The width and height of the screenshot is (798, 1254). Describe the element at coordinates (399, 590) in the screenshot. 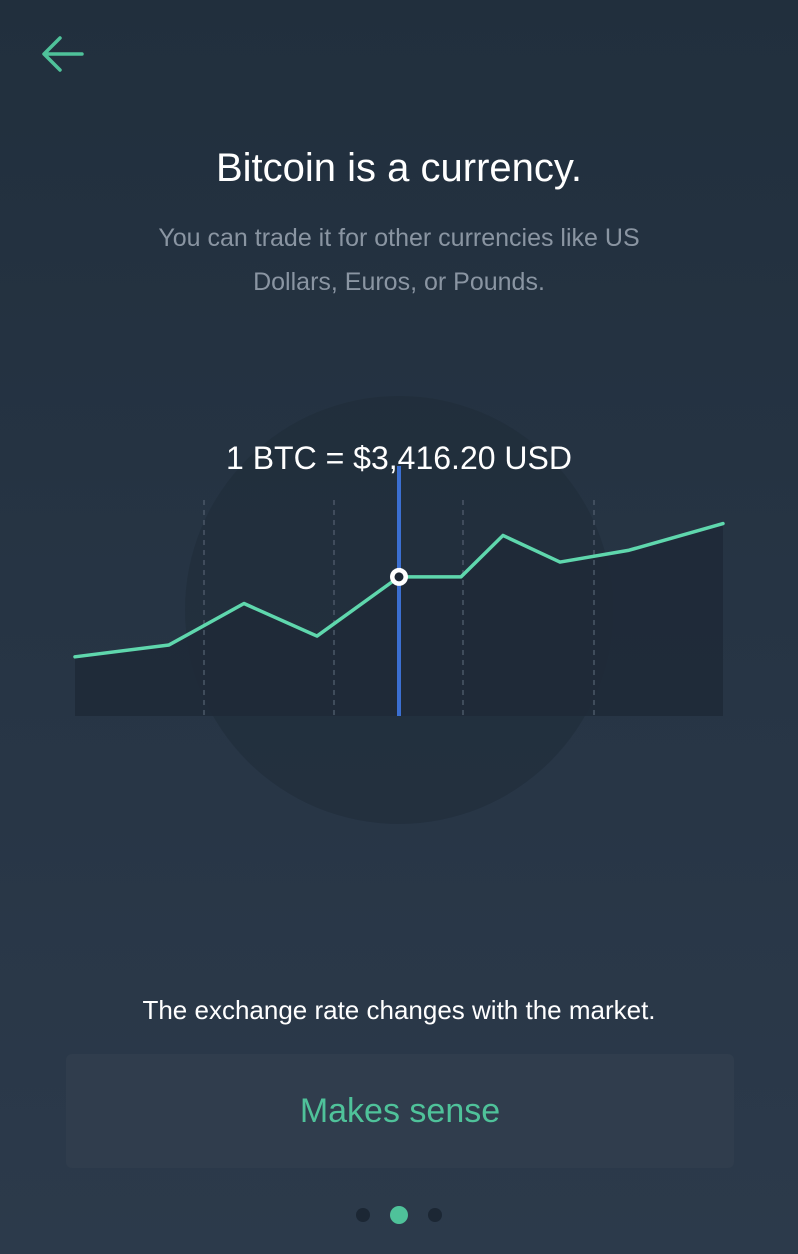

I see `chart-series-line` at that location.